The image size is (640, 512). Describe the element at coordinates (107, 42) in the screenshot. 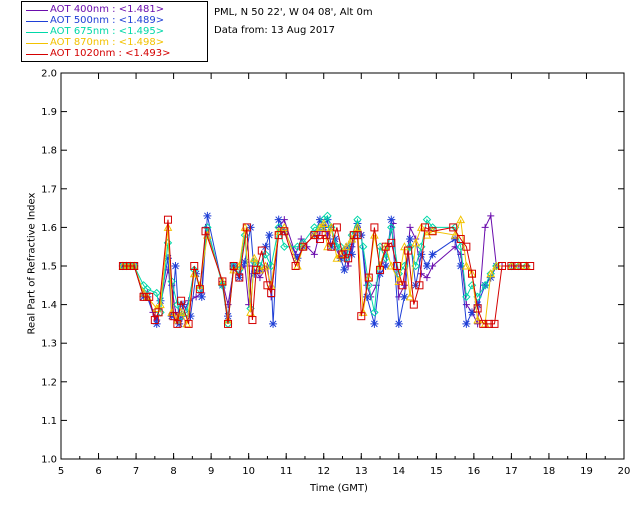

I see `legend-label-870nm: AOT 870nm : <1.498>` at that location.